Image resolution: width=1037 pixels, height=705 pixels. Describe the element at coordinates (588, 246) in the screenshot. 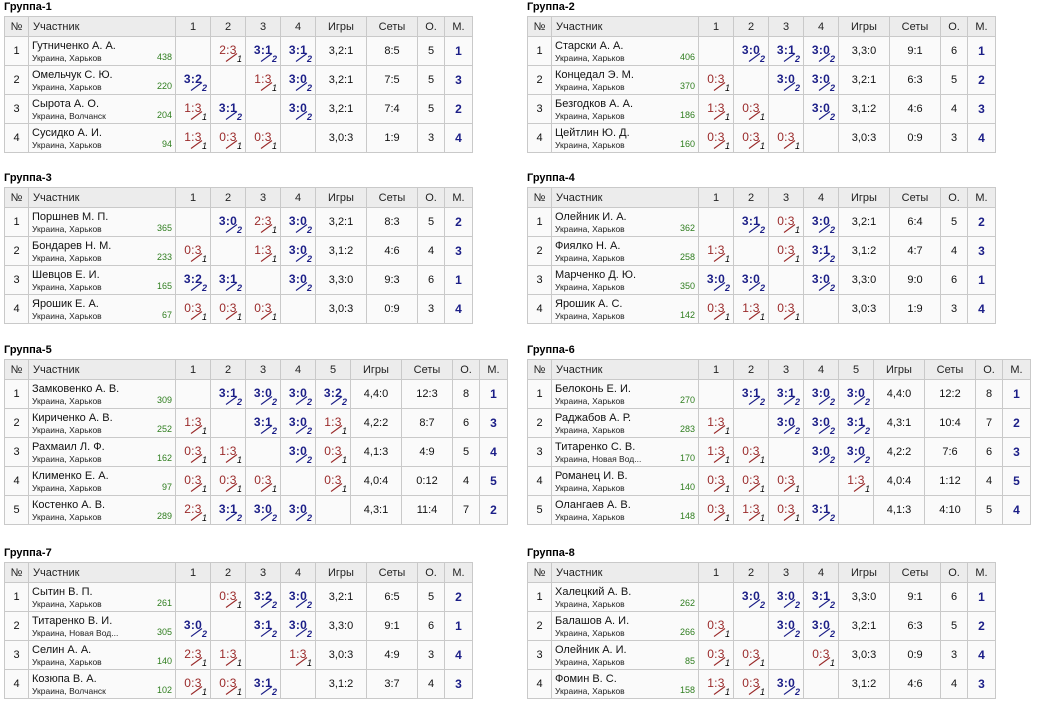

I see `player-name: Фиялко Н. А.` at that location.